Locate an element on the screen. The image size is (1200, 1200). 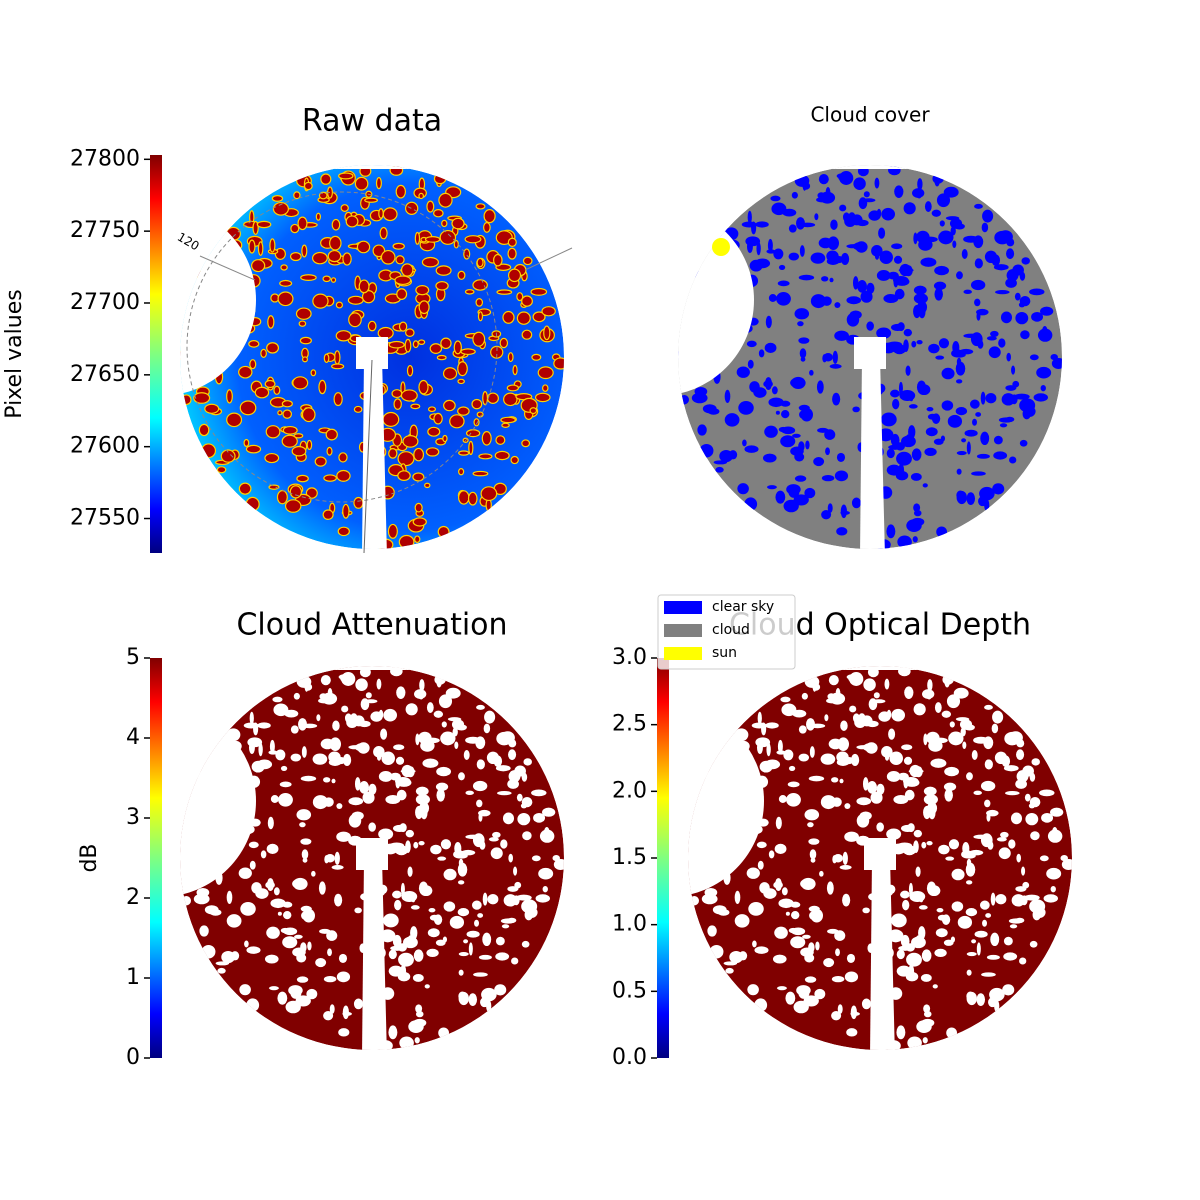
colorbar-tick-label: 0.5 is located at coordinates (629, 990).